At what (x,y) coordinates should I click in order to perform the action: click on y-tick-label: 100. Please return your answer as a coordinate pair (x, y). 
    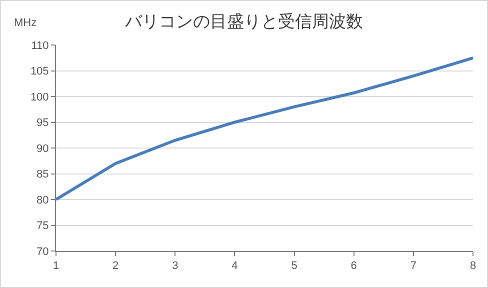
    Looking at the image, I should click on (39, 97).